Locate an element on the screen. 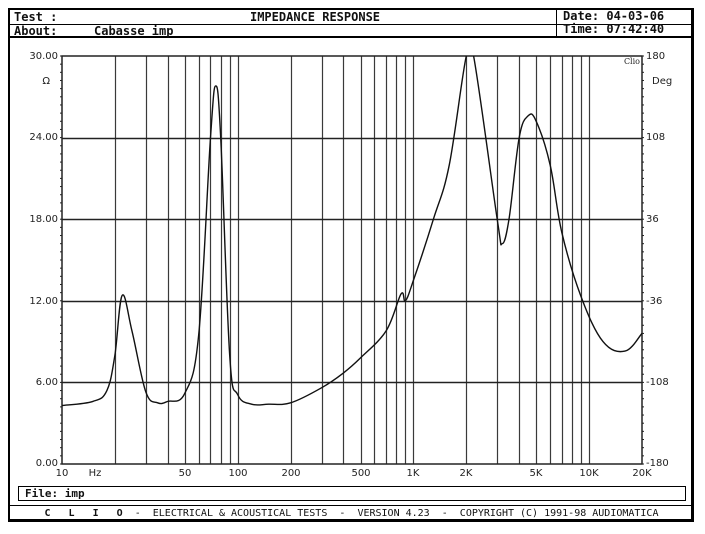  header-row-test: Test : IMPEDANCE RESPONSE is located at coordinates (351, 17).